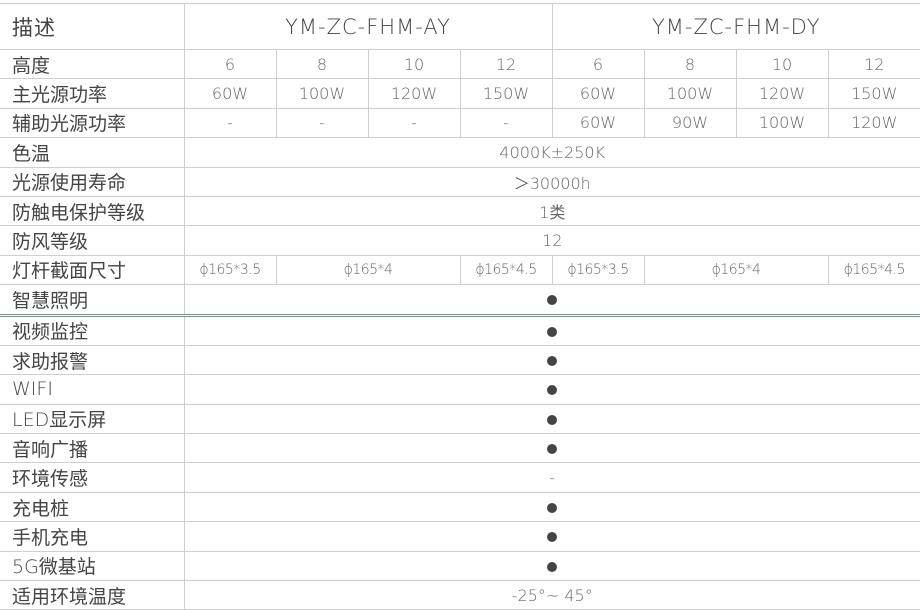  What do you see at coordinates (92, 448) in the screenshot?
I see `row-label: 音响广播` at bounding box center [92, 448].